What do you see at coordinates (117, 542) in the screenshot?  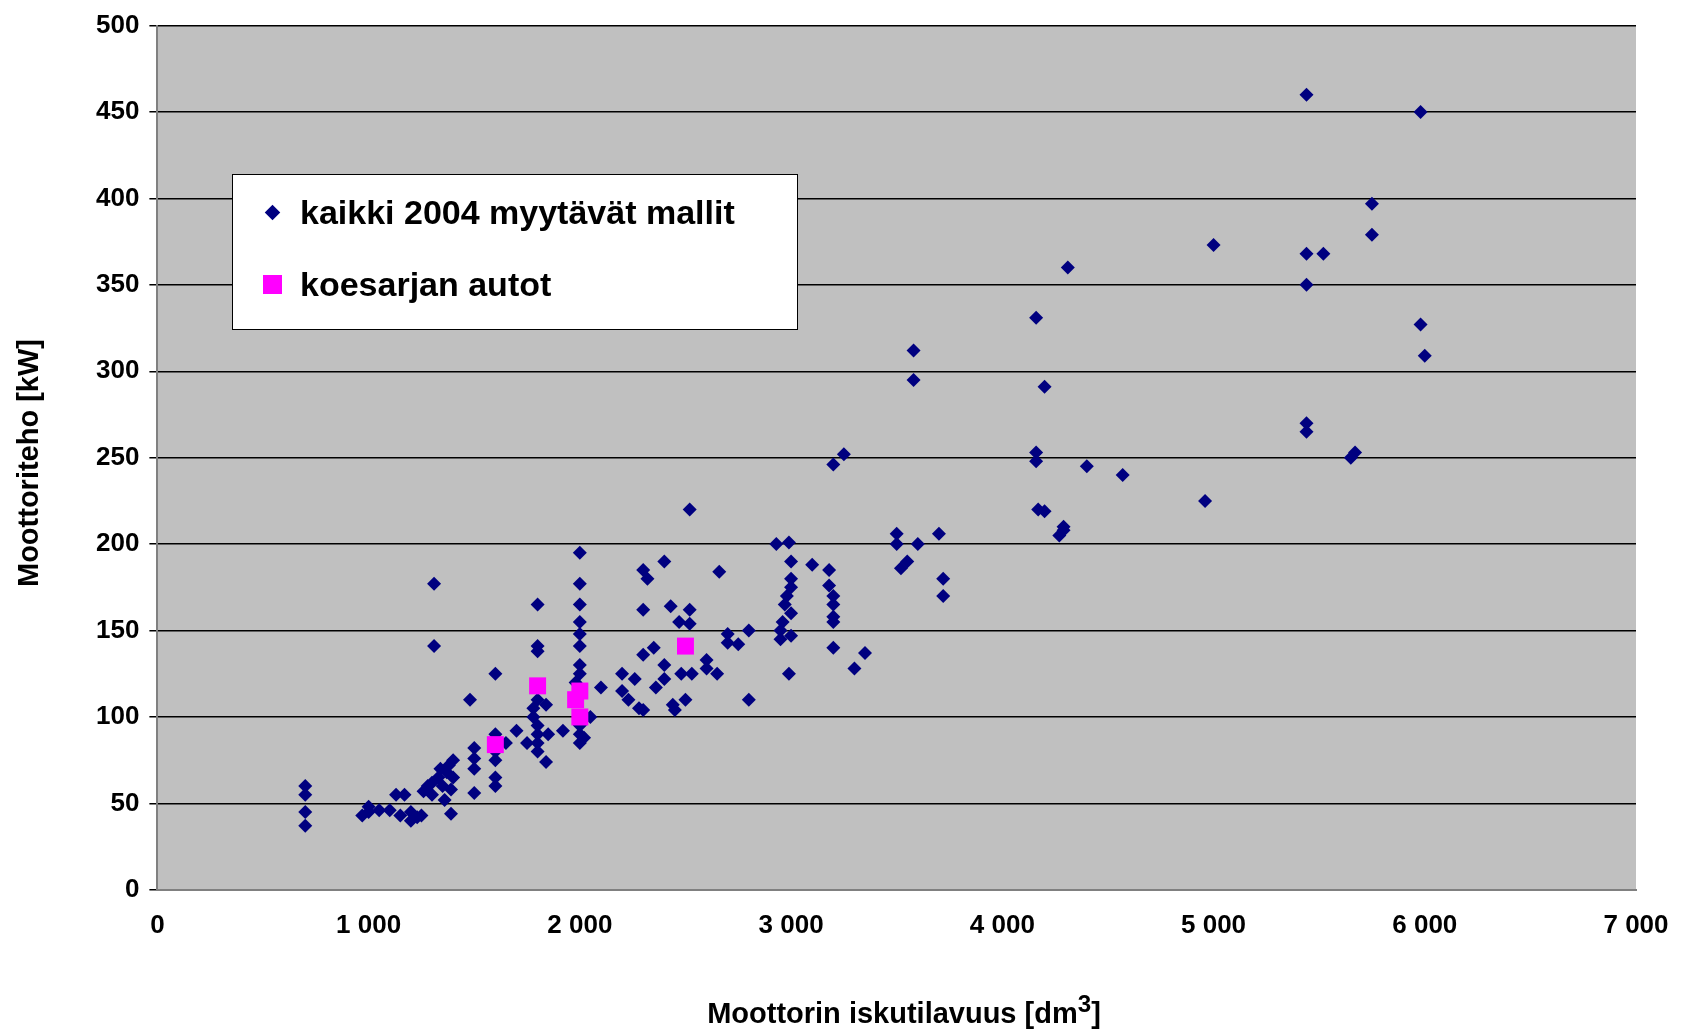 I see `y-tick-label: 200` at bounding box center [117, 542].